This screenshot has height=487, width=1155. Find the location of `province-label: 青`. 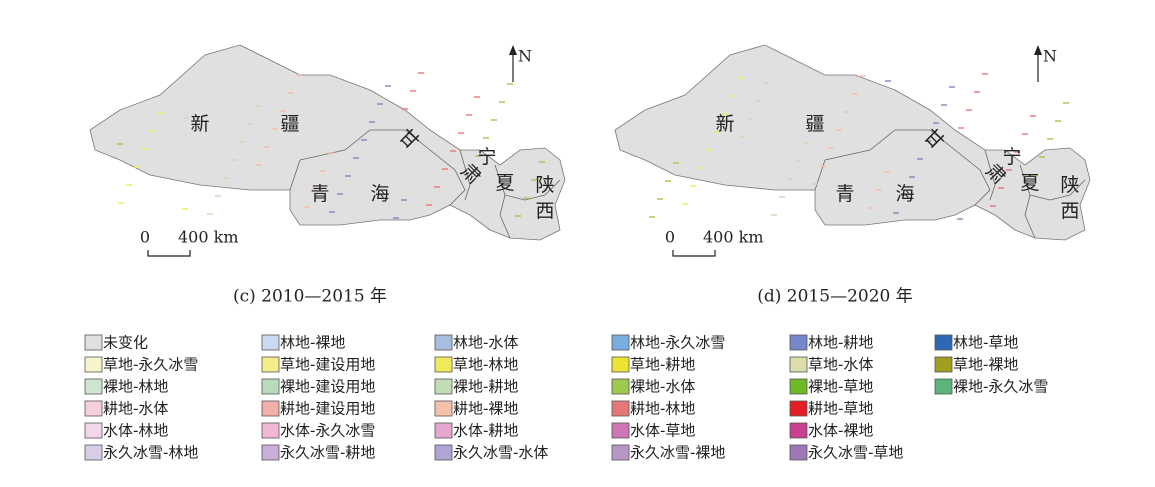

province-label: 青 is located at coordinates (319, 194).